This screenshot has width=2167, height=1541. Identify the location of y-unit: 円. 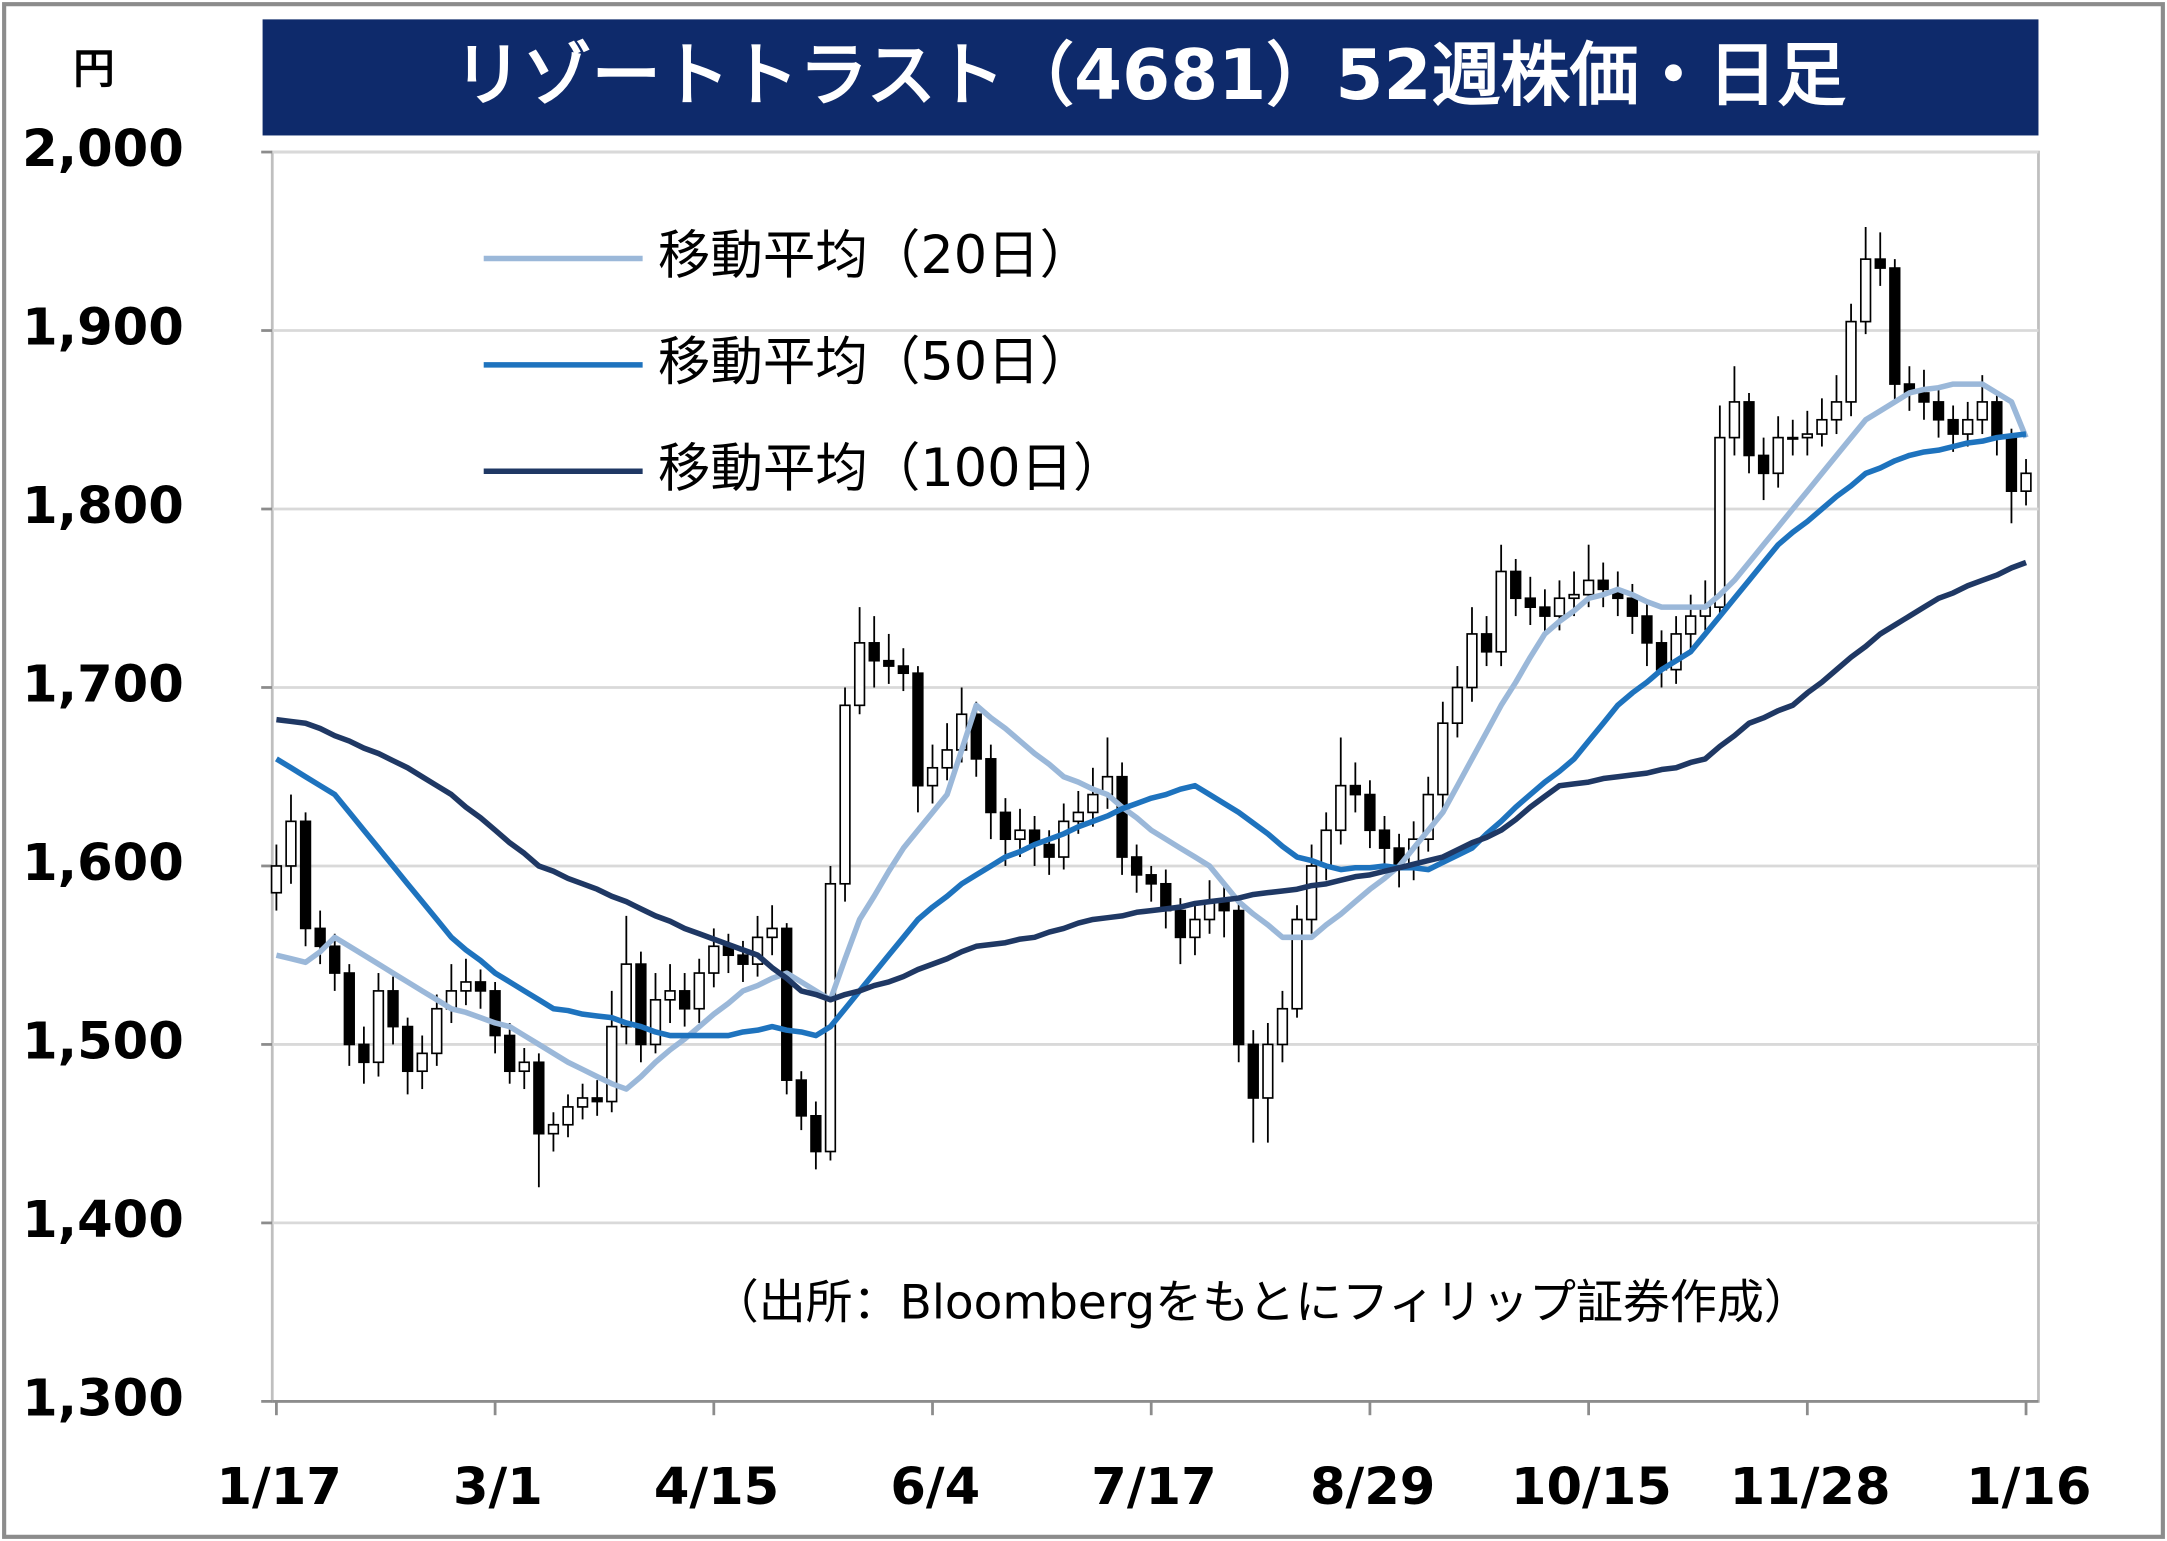
(93, 69).